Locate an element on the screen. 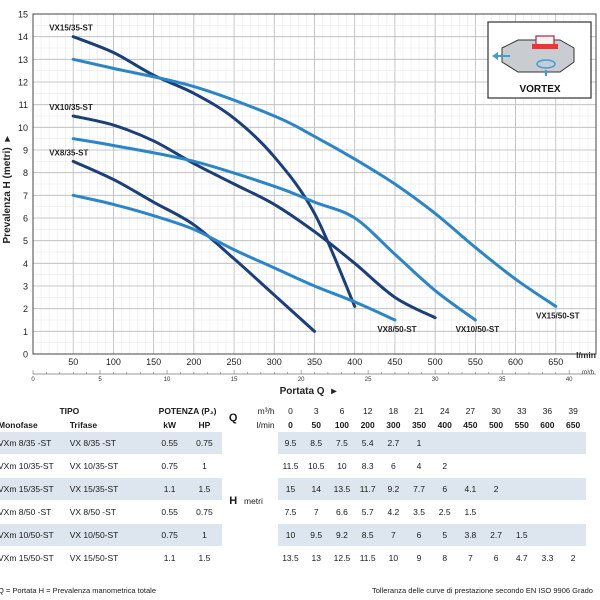  head-value: 12.5 is located at coordinates (342, 558).